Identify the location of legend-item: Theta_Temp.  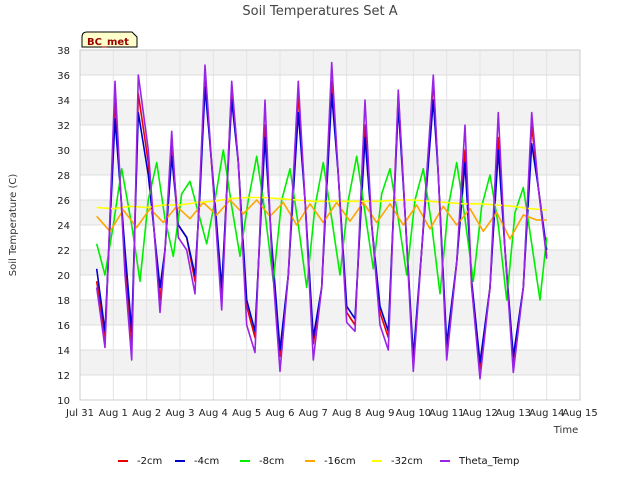
(479, 461).